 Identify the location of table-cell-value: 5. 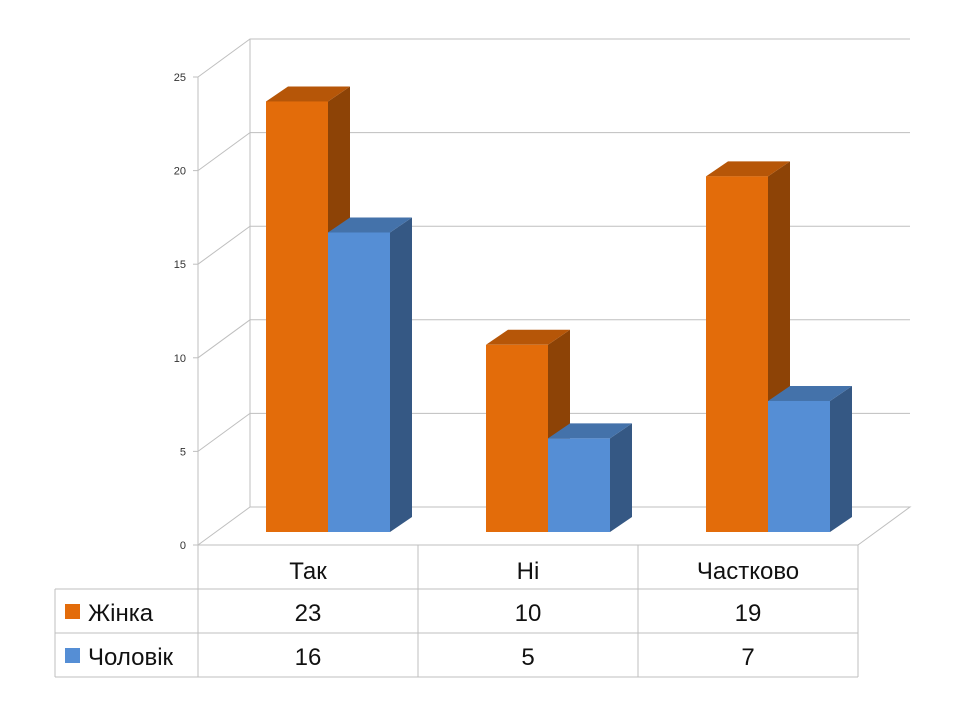
(527, 657).